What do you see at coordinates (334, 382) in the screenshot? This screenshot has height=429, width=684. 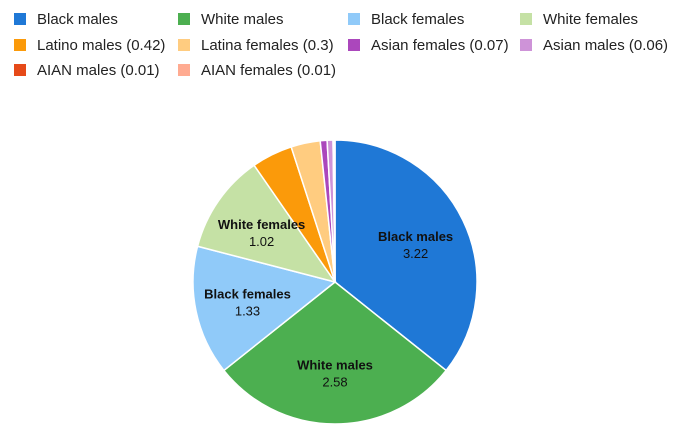 I see `slice-value-white-males: 2.58` at bounding box center [334, 382].